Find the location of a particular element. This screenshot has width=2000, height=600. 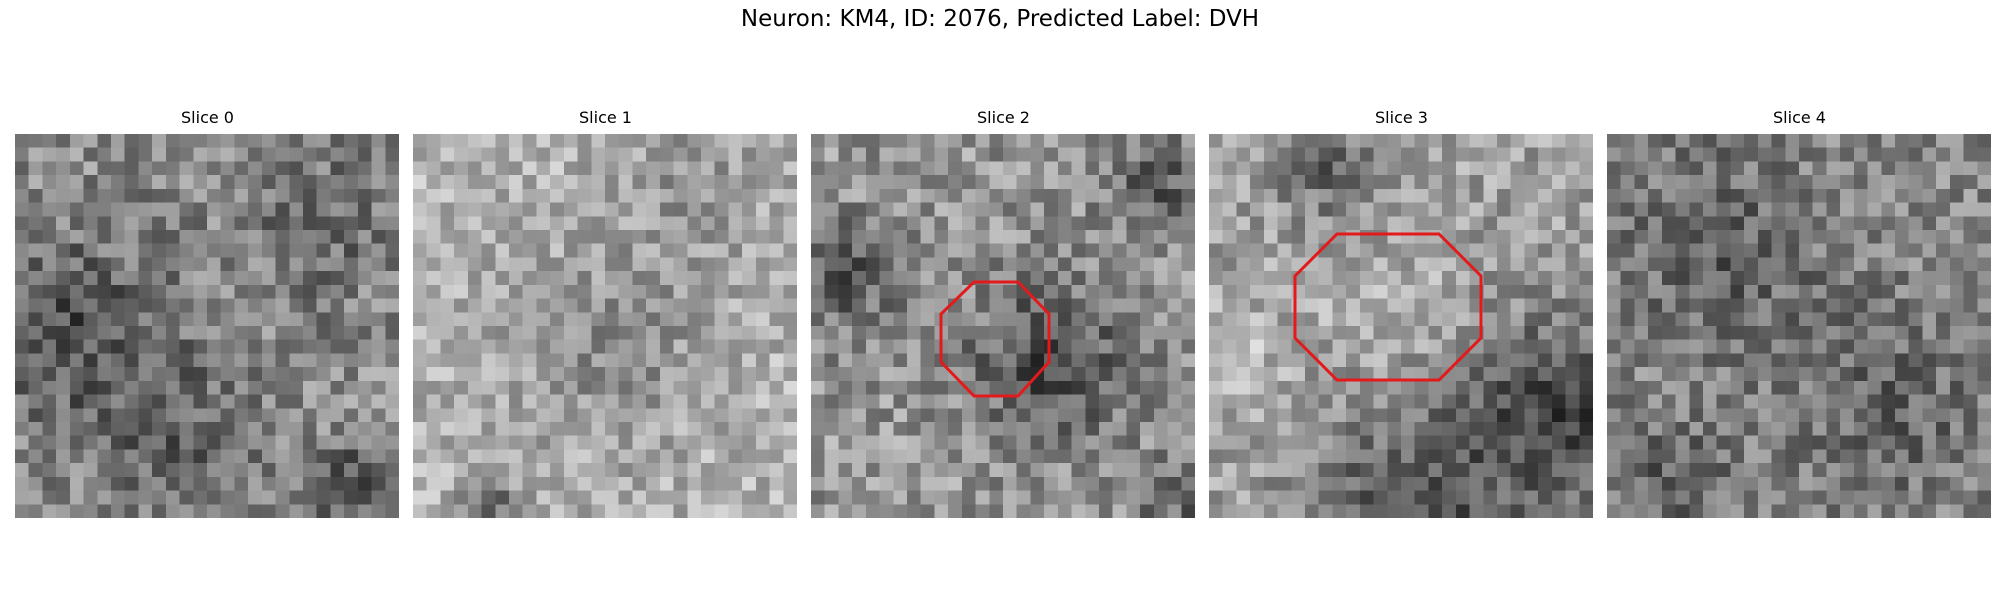

slice-panel-0: Slice 0 is located at coordinates (207, 313).